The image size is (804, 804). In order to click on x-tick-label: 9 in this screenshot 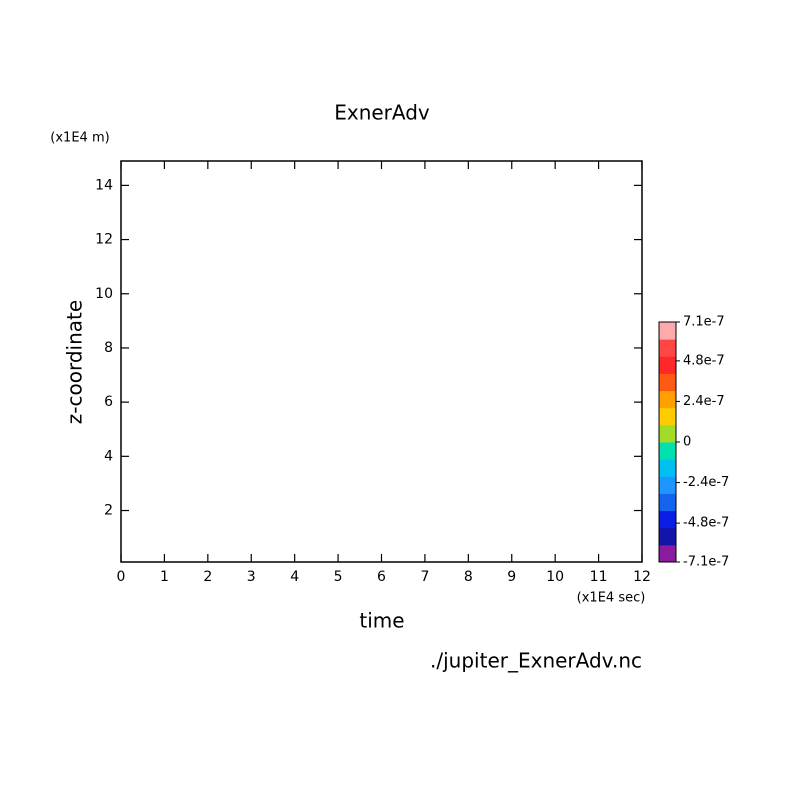, I will do `click(511, 577)`.